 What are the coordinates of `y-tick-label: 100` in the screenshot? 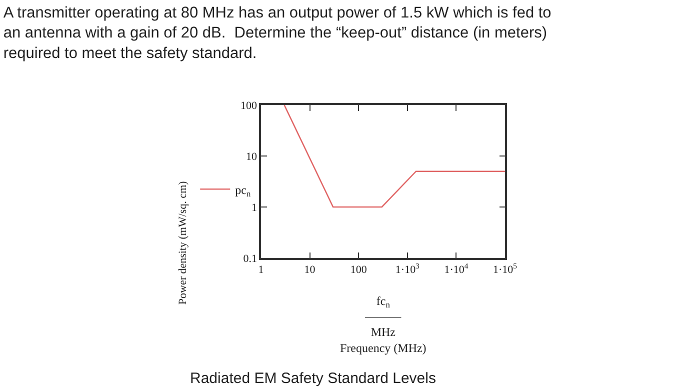 It's located at (249, 106).